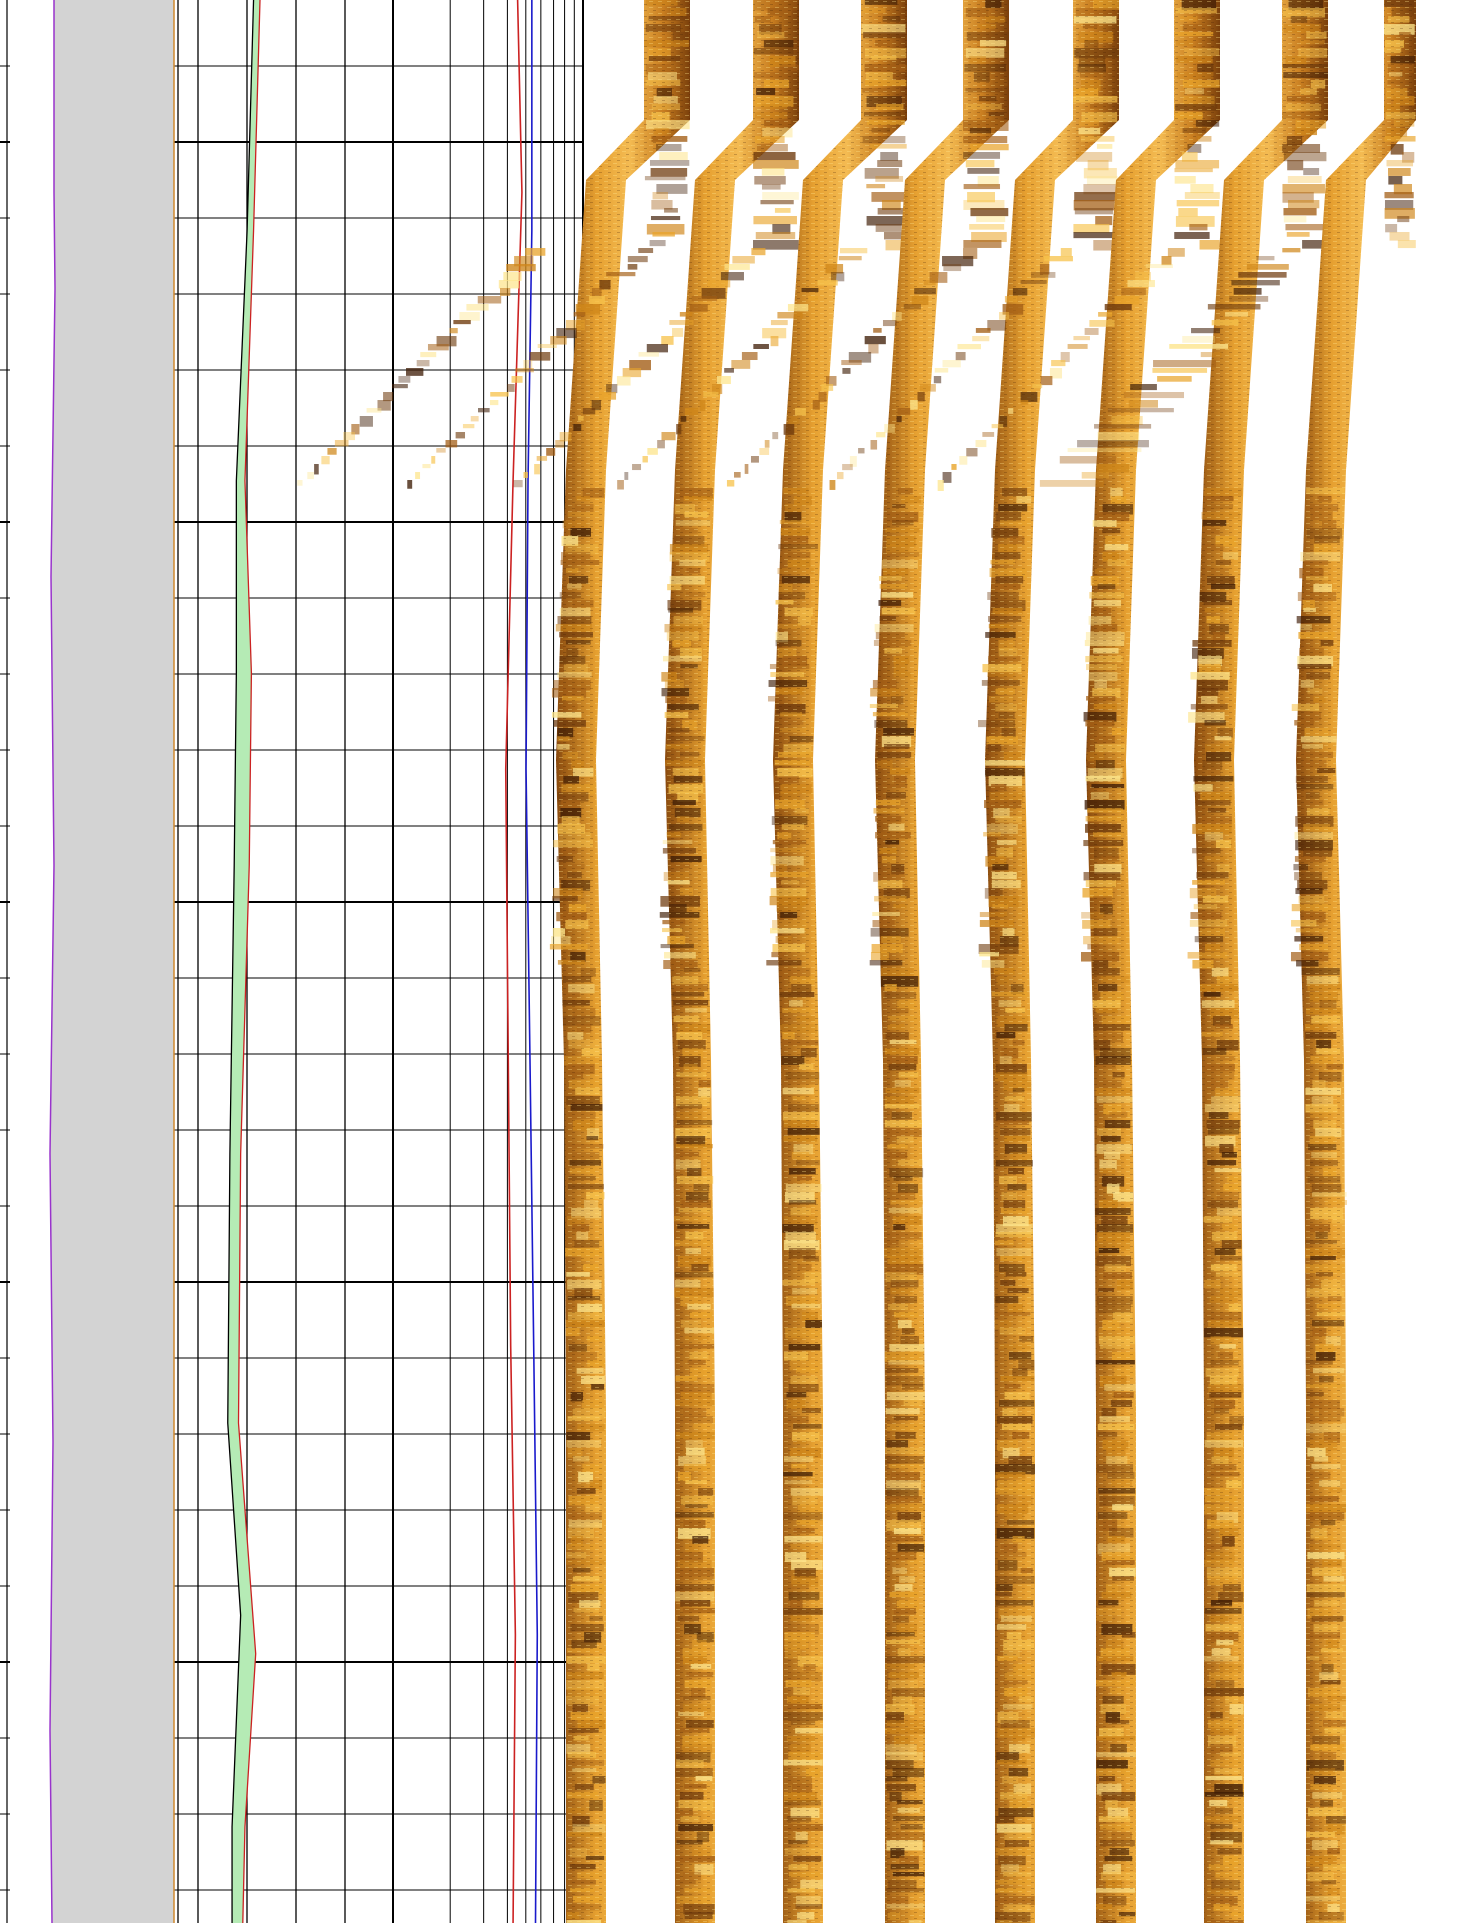  What do you see at coordinates (942, 961) in the screenshot?
I see `strip-grain` at bounding box center [942, 961].